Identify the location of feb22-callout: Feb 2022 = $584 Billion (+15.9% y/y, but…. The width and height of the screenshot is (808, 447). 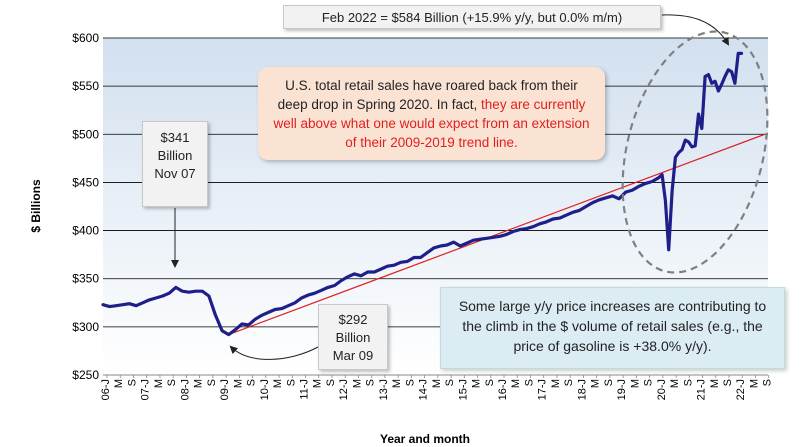
(472, 17).